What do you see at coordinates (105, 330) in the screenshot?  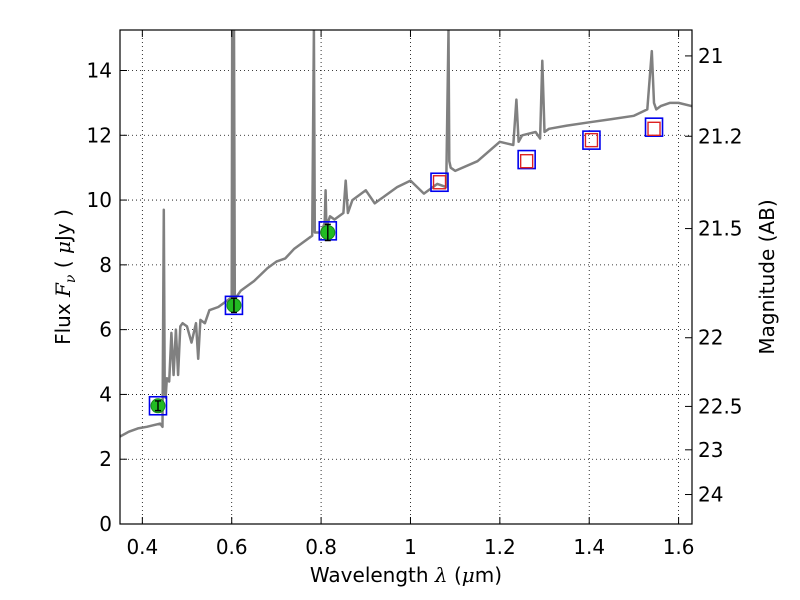 I see `y-tick-label: 6` at bounding box center [105, 330].